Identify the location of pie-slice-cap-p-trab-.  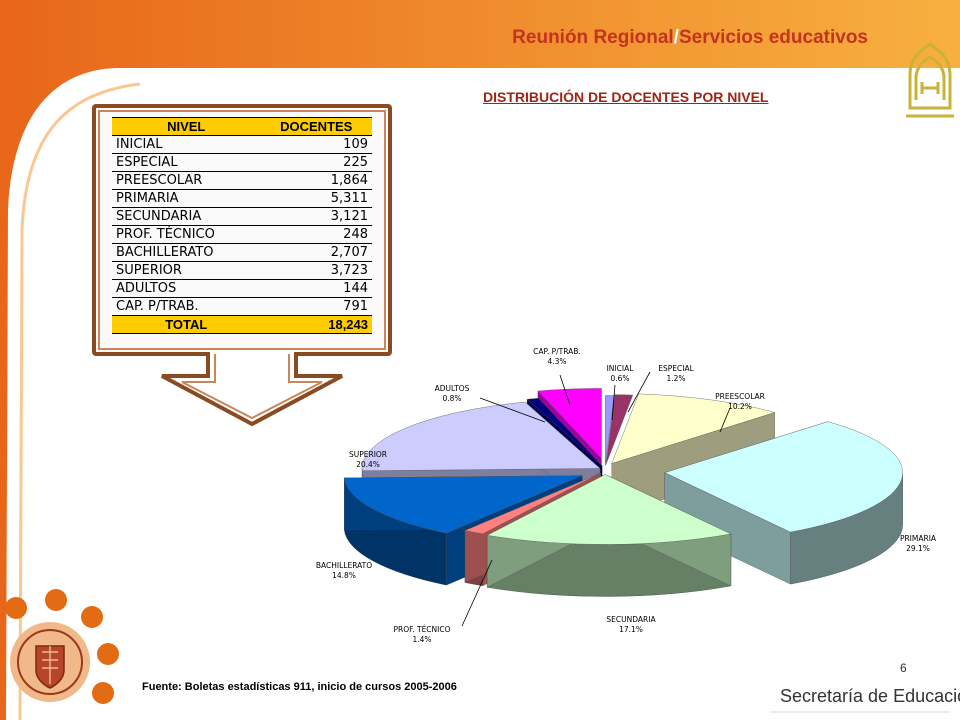
(569, 423).